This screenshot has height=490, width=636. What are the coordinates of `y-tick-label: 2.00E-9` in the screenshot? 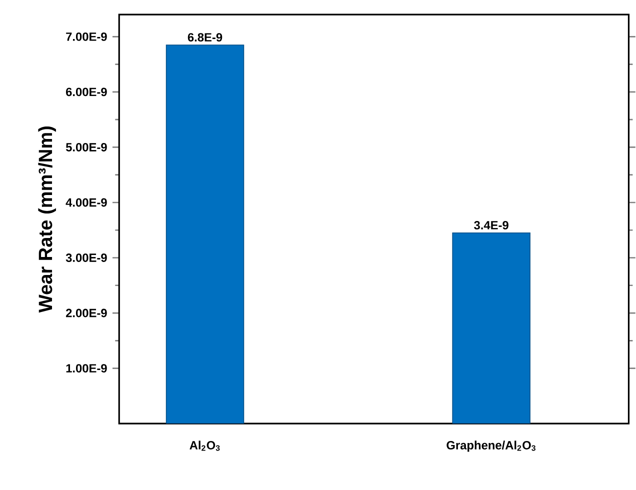 It's located at (86, 313).